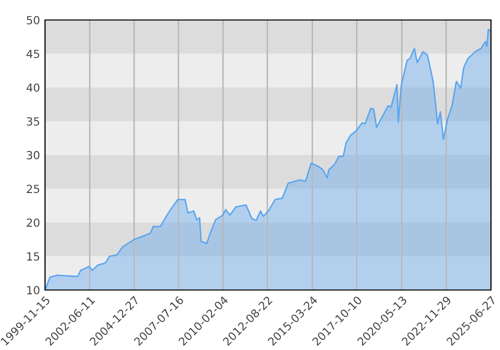 This screenshot has height=350, width=500. What do you see at coordinates (33, 121) in the screenshot?
I see `y-tick-label: 35` at bounding box center [33, 121].